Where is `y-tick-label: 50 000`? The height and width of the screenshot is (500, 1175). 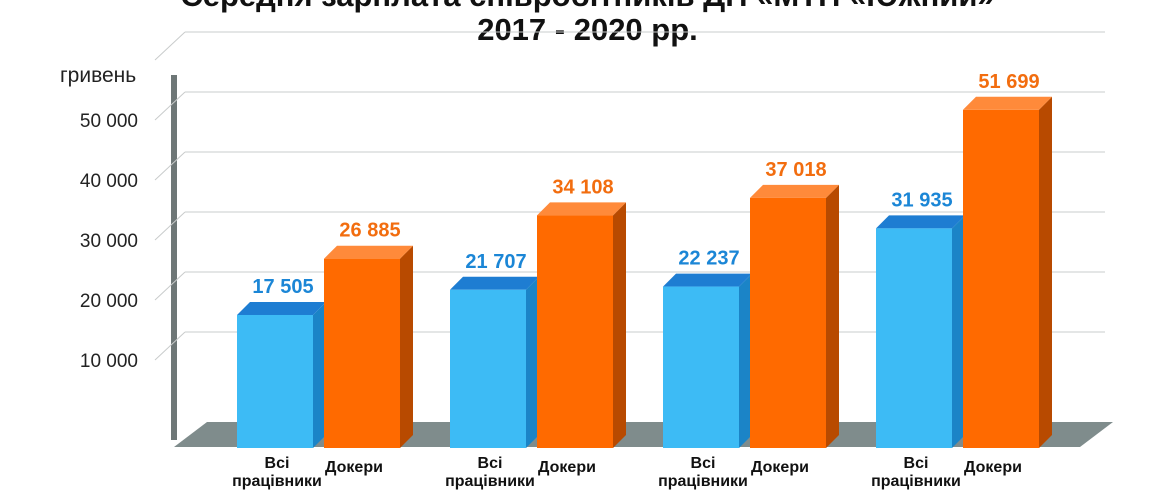 y-tick-label: 50 000 is located at coordinates (109, 121).